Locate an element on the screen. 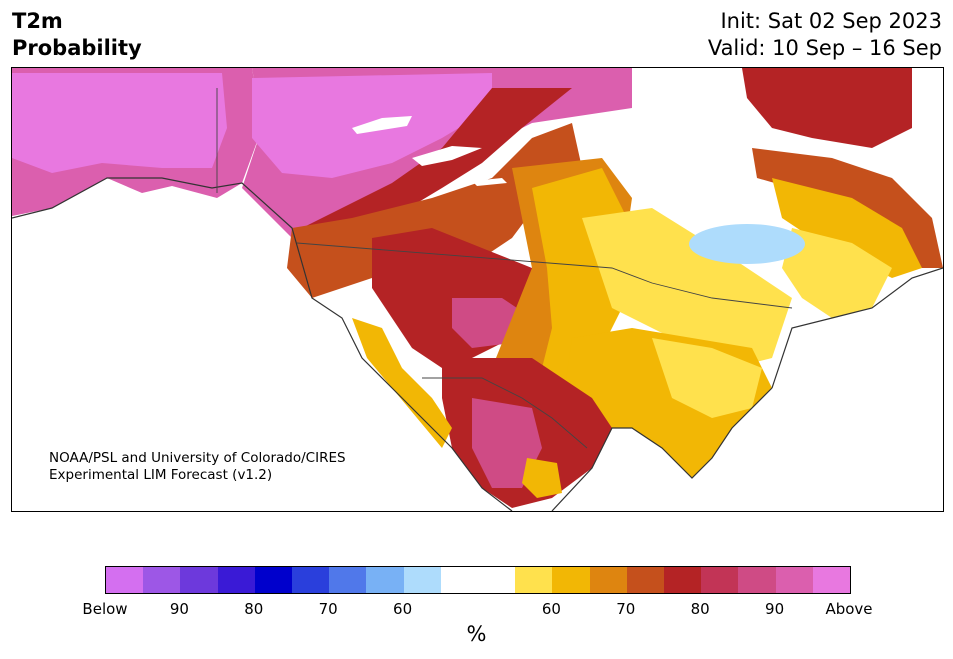 The image size is (953, 659). great-slave-lake is located at coordinates (447, 156).